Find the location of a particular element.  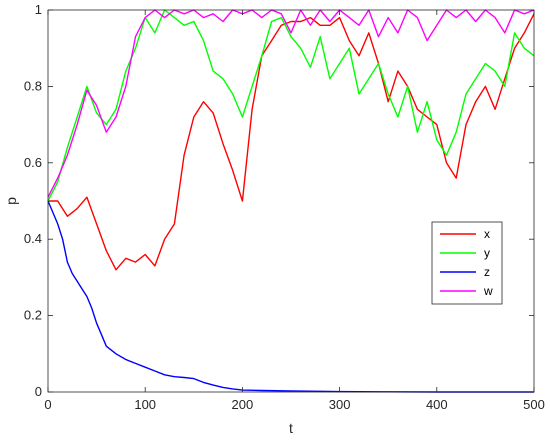

y-tick-label: 0.8 is located at coordinates (33, 85).